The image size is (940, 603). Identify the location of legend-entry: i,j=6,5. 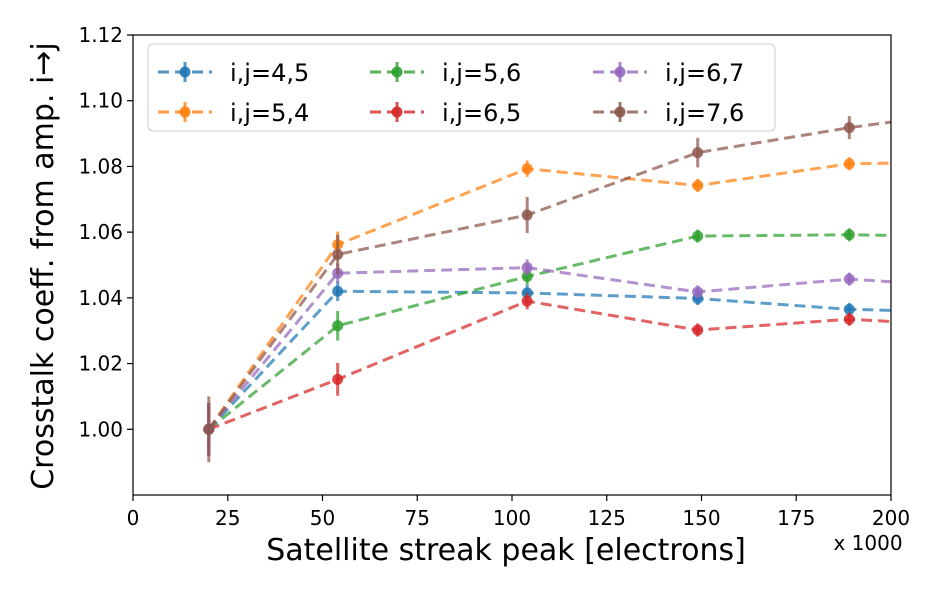
(445, 113).